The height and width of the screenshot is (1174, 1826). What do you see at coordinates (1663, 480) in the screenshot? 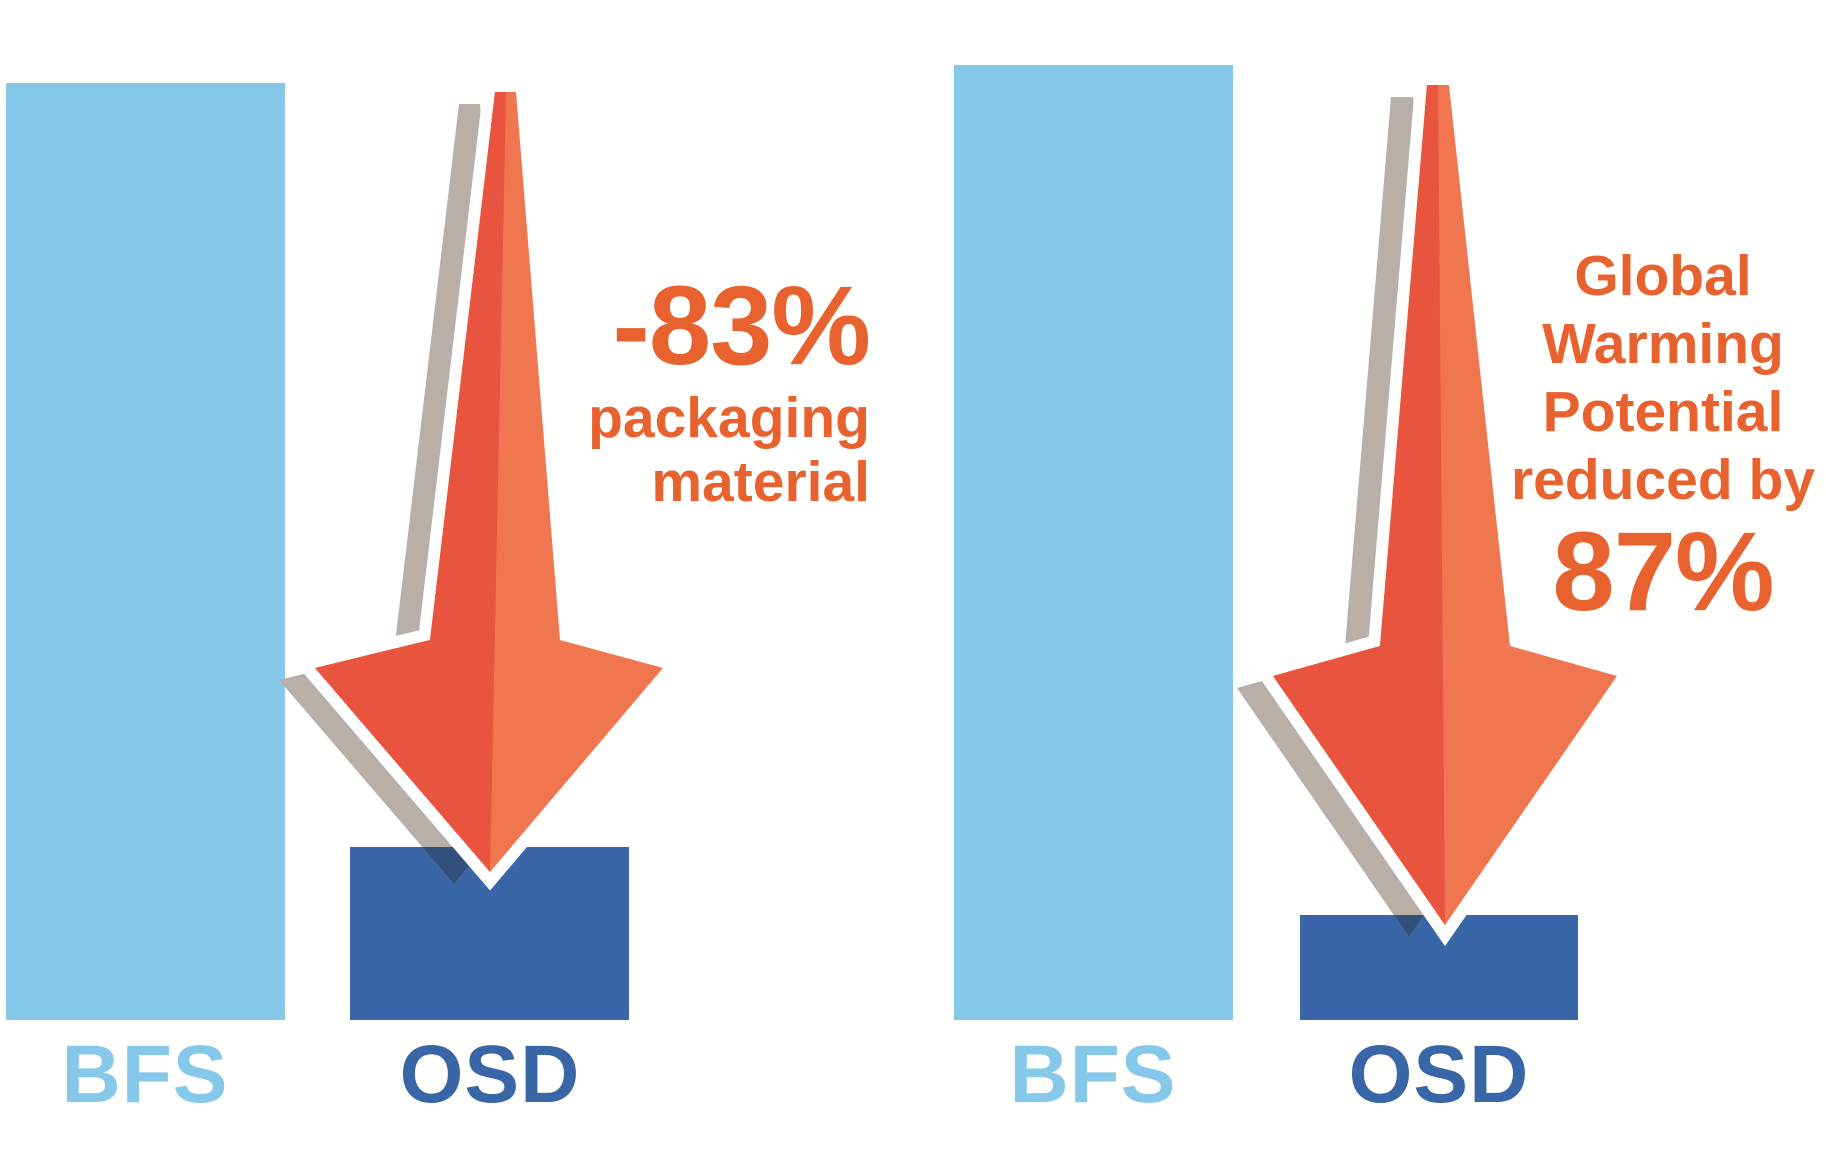
I see `gwp-callout-line: reduced by` at bounding box center [1663, 480].